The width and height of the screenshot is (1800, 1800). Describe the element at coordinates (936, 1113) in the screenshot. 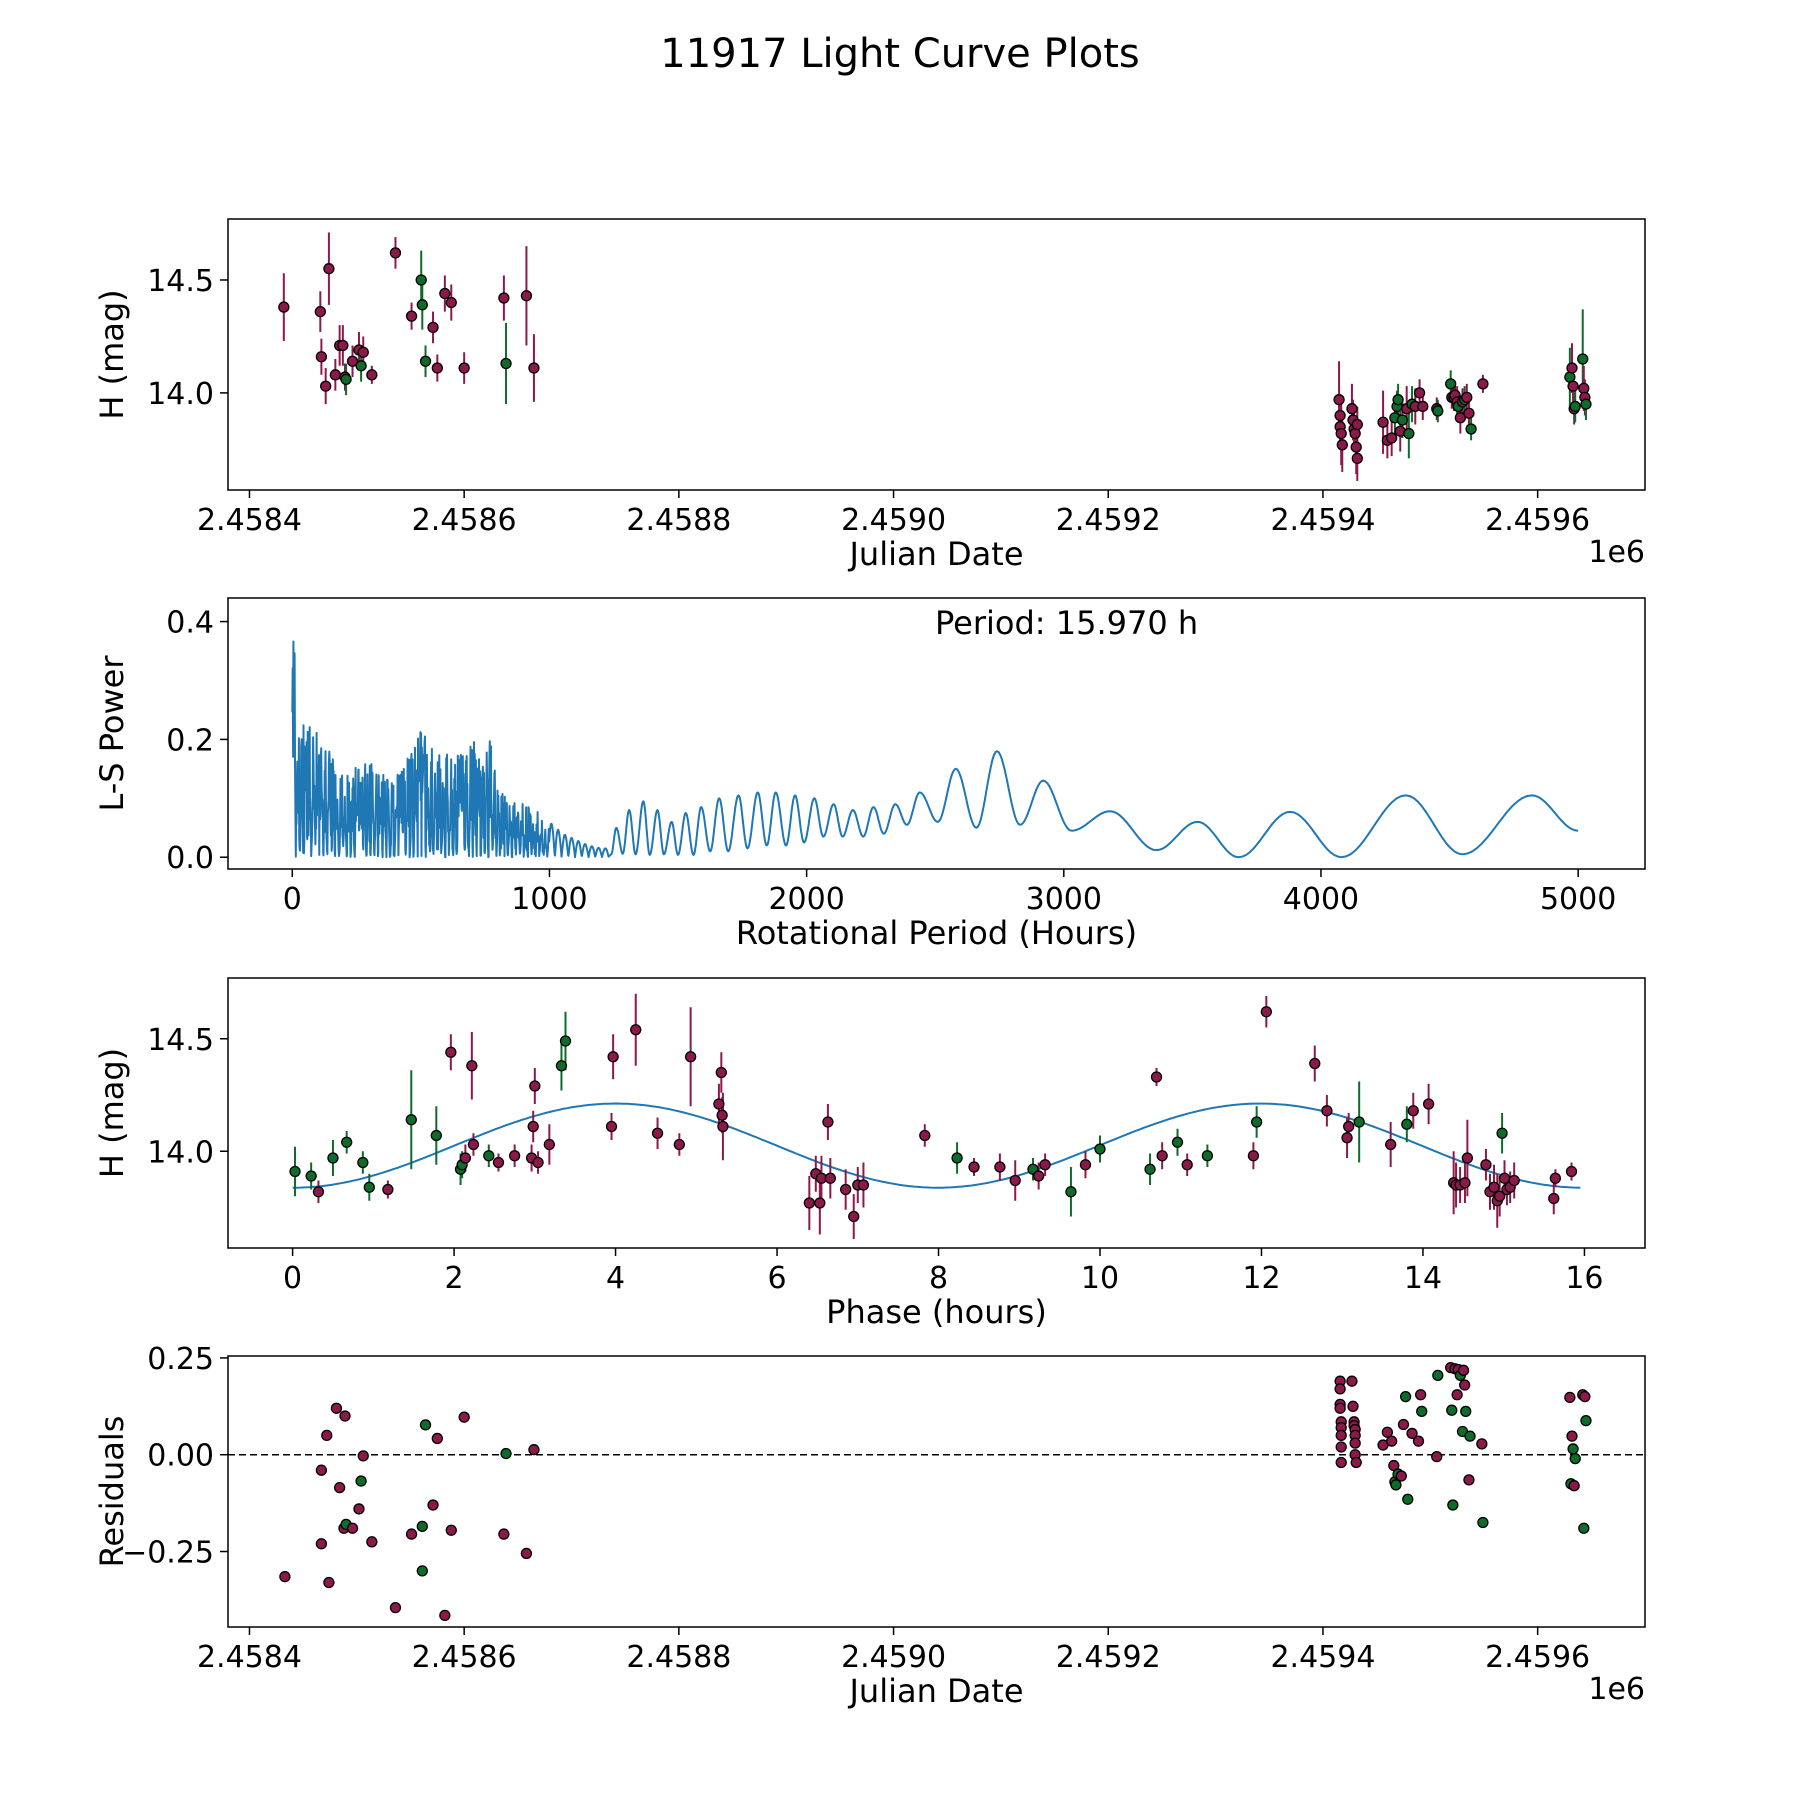

I see `phased-frame` at that location.